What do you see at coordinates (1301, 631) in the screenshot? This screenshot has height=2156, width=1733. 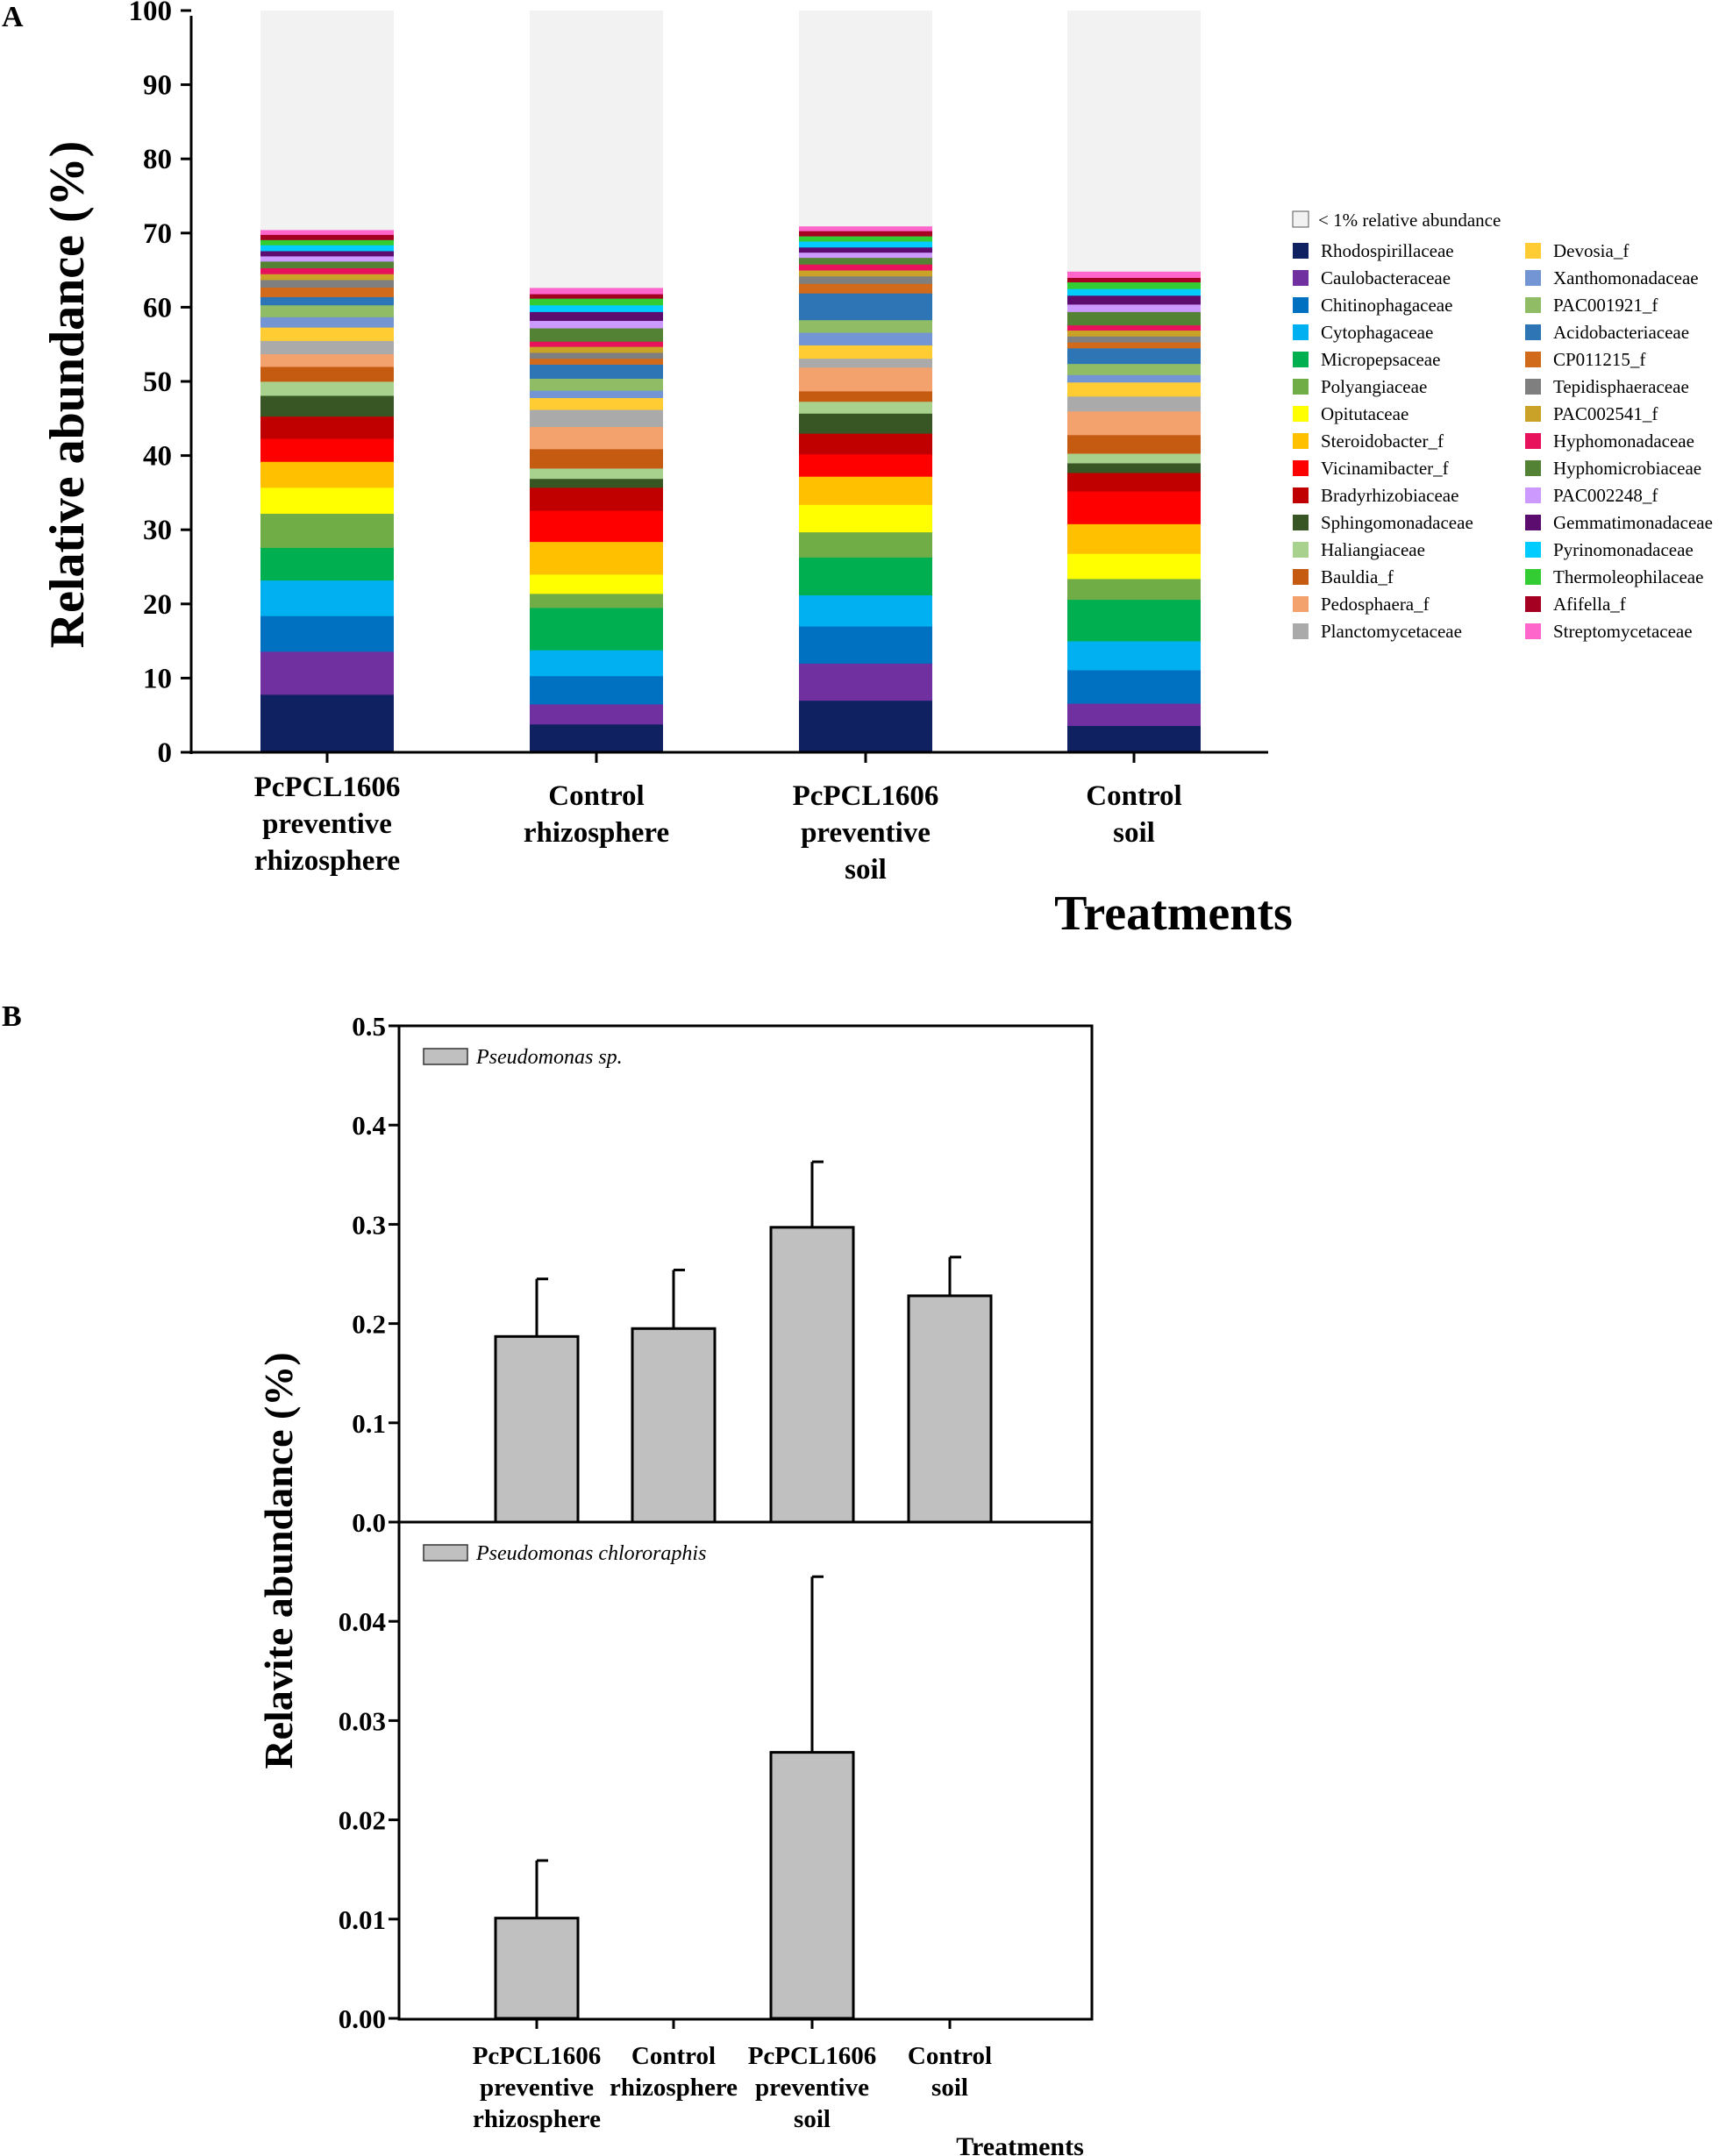 I see `legend-swatch-planctomycetaceae` at bounding box center [1301, 631].